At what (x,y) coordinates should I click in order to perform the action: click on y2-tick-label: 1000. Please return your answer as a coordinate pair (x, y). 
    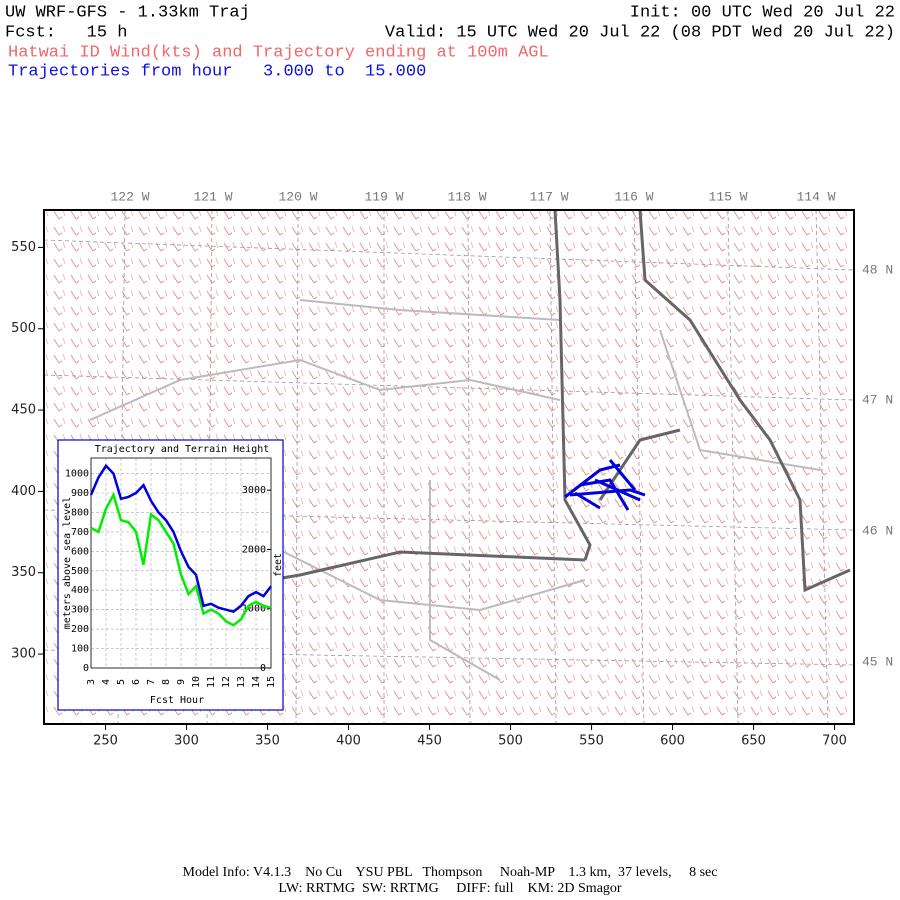
    Looking at the image, I should click on (254, 609).